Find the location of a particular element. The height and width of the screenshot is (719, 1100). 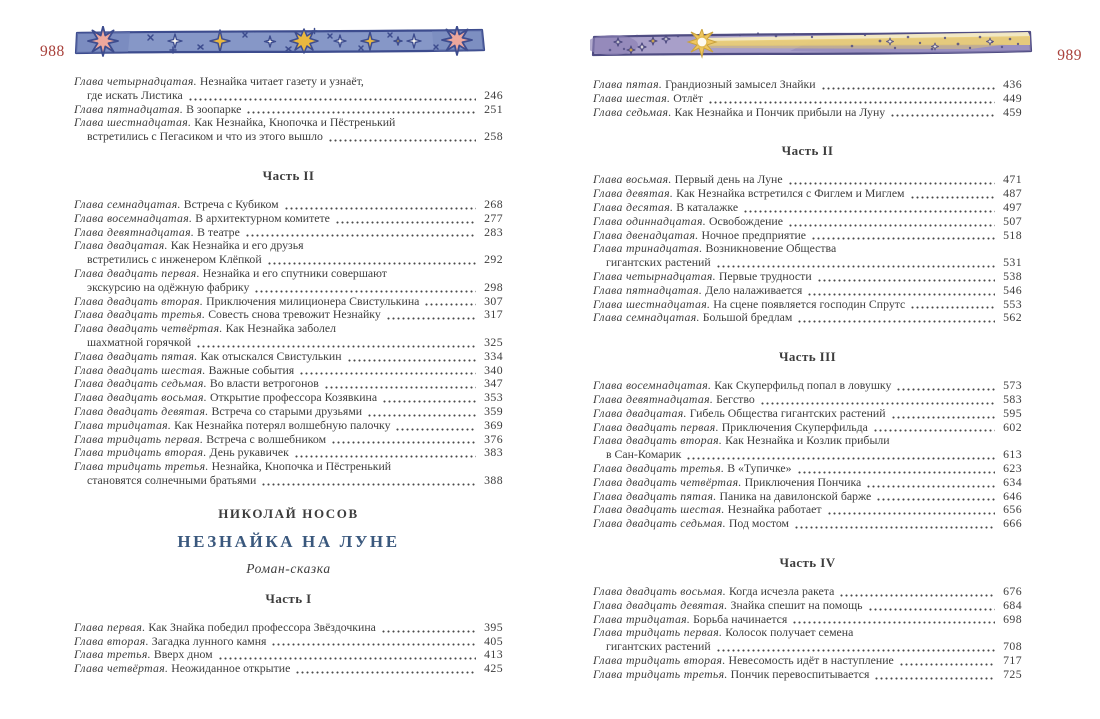

page-ref: 676 is located at coordinates (1012, 590).